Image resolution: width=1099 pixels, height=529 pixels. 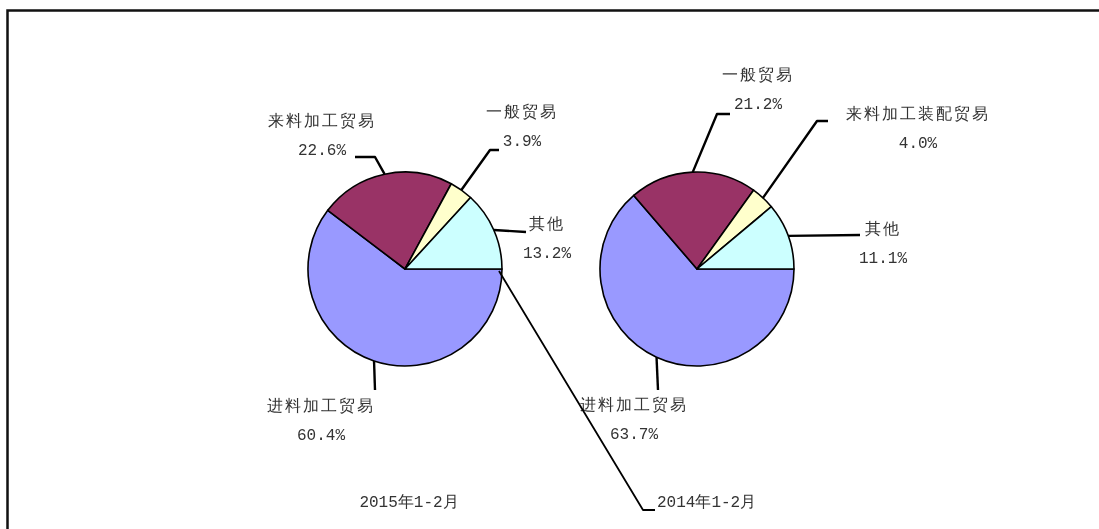 I want to click on data-label: 4.0%, so click(x=918, y=144).